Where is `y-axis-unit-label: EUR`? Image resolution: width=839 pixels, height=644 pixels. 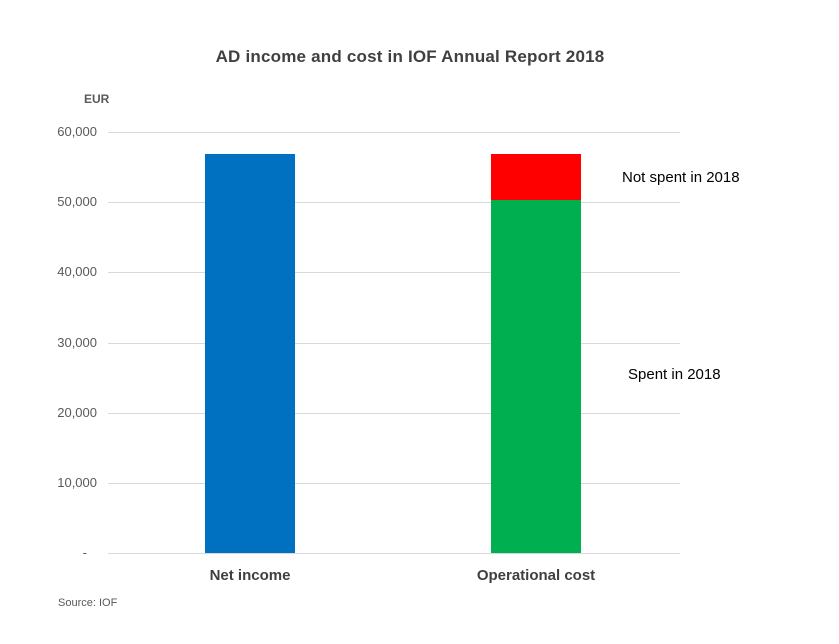 y-axis-unit-label: EUR is located at coordinates (97, 99).